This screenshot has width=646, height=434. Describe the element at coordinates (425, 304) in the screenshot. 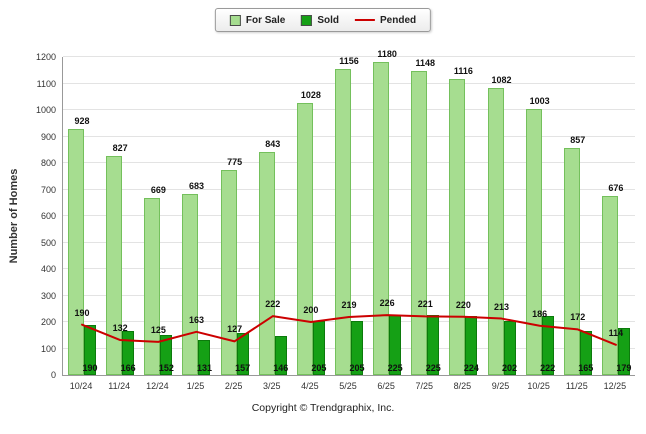

I see `pended-value-label: 221` at that location.